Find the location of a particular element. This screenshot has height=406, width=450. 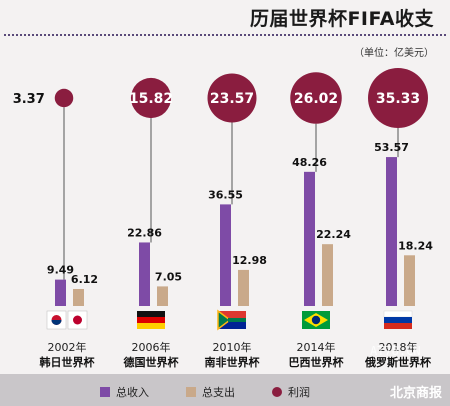

legend-swatch-expense is located at coordinates (191, 392).